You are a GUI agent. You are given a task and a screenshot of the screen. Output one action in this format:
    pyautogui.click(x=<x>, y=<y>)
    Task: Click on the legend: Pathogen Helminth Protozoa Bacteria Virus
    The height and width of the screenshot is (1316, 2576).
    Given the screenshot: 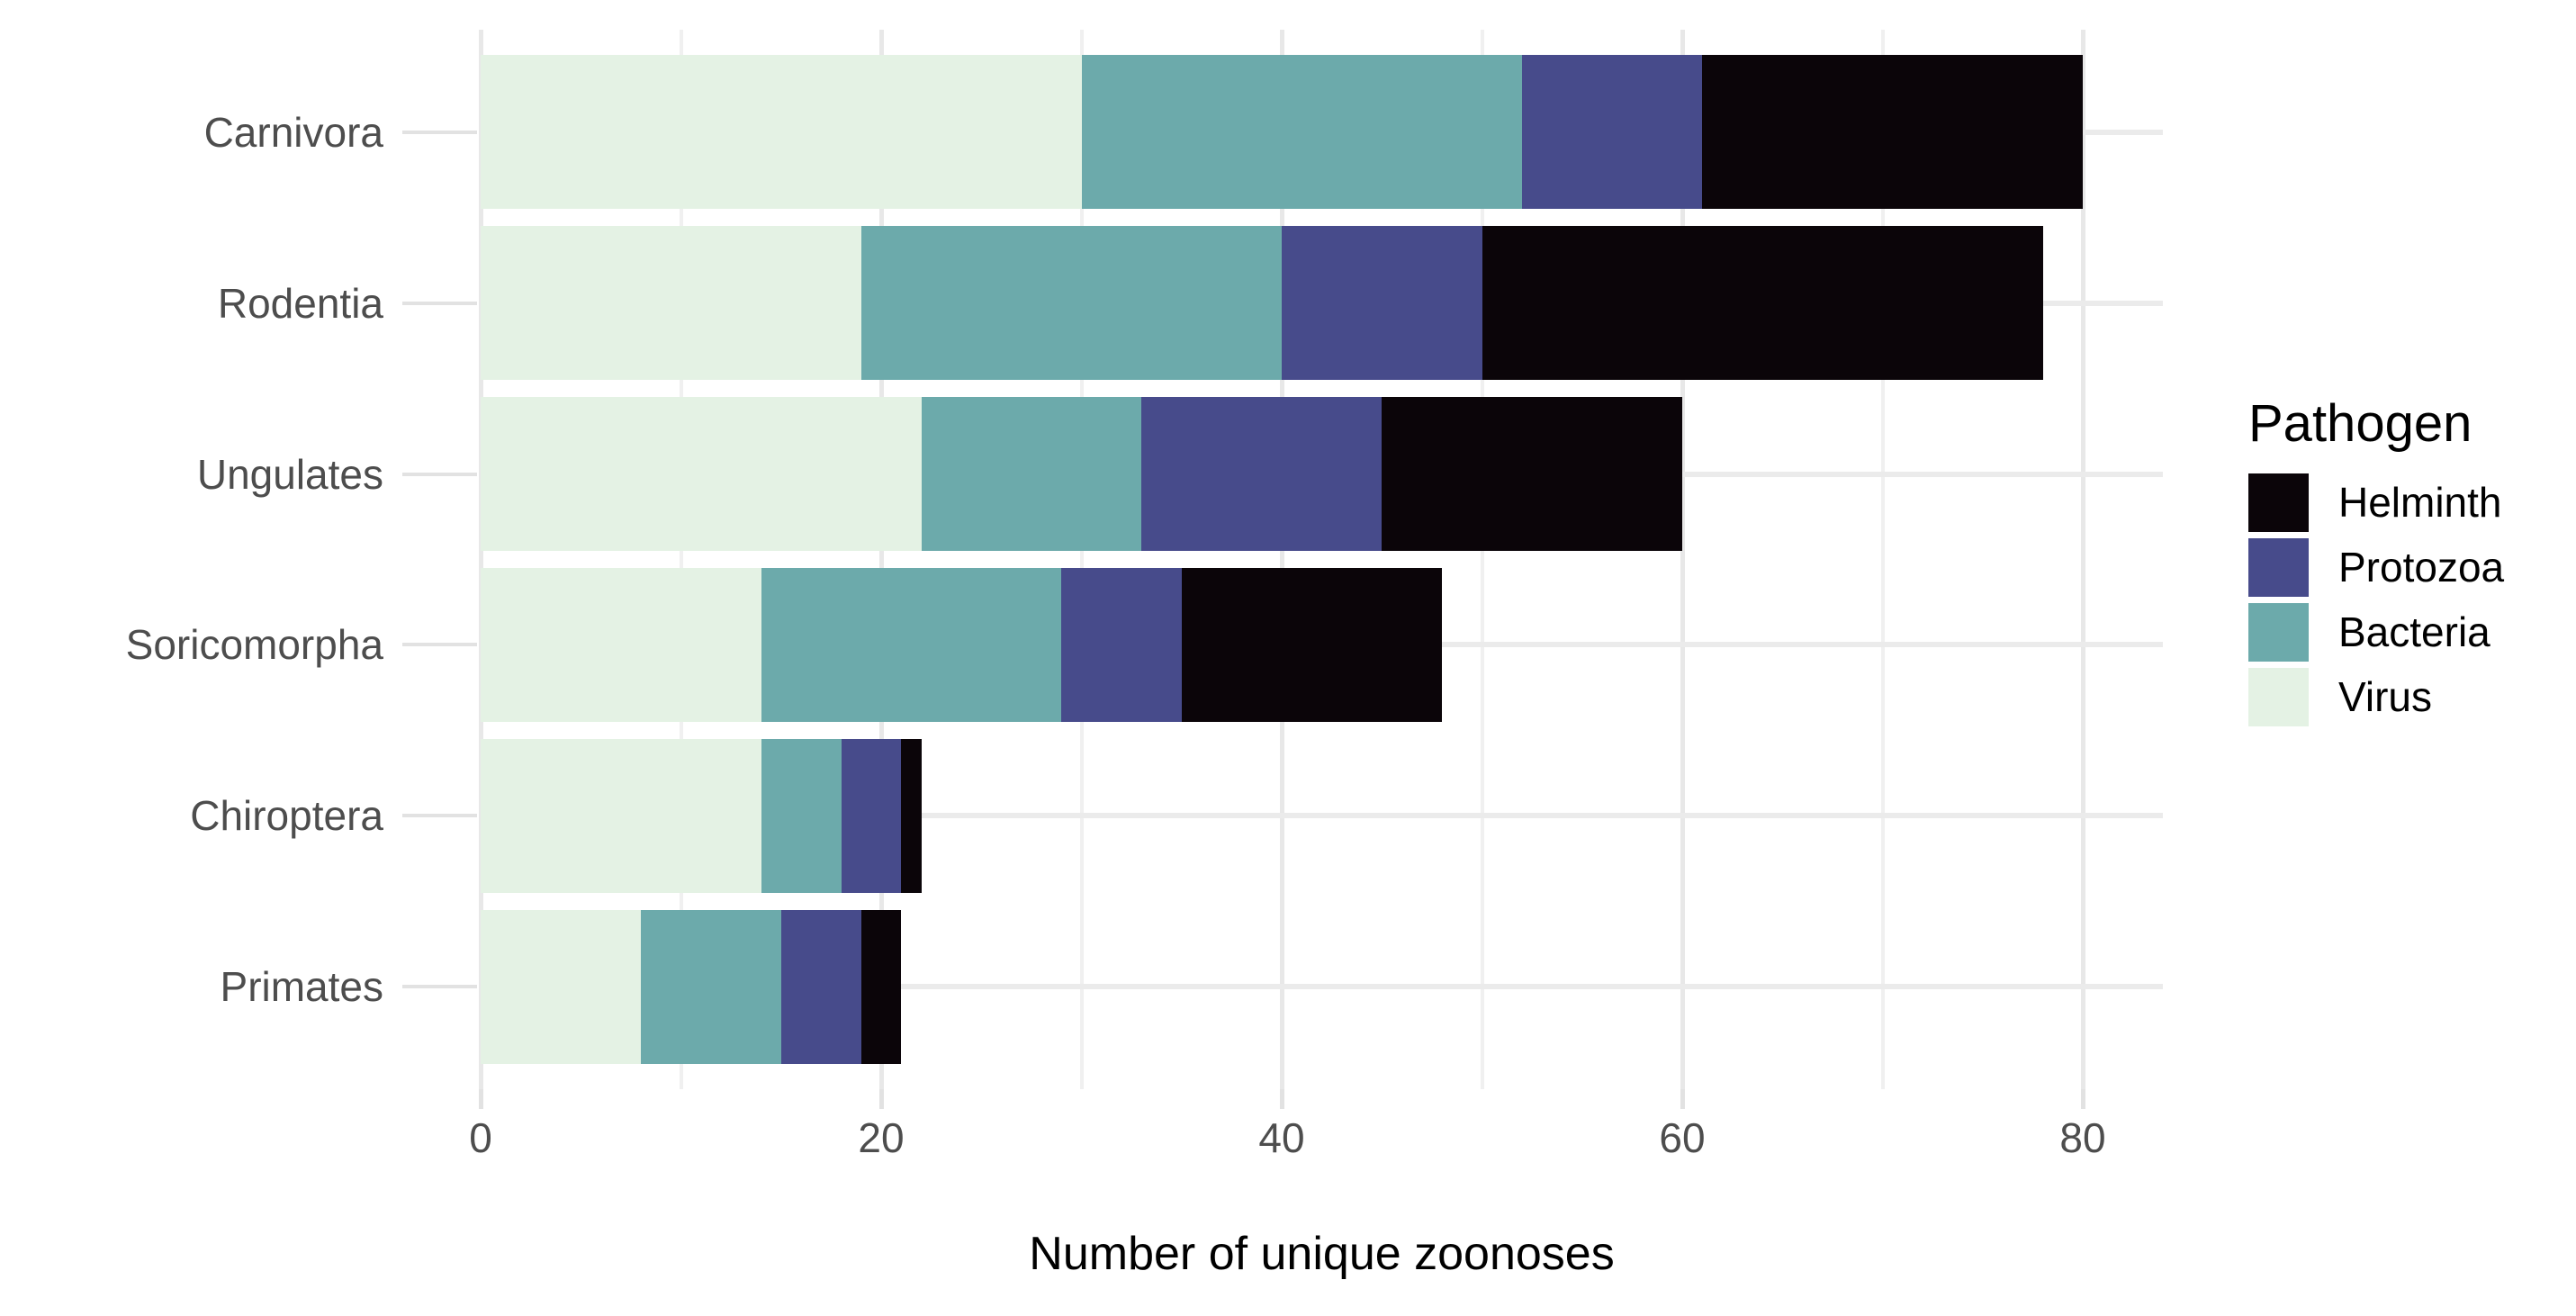 What is the action you would take?
    pyautogui.click(x=2376, y=563)
    